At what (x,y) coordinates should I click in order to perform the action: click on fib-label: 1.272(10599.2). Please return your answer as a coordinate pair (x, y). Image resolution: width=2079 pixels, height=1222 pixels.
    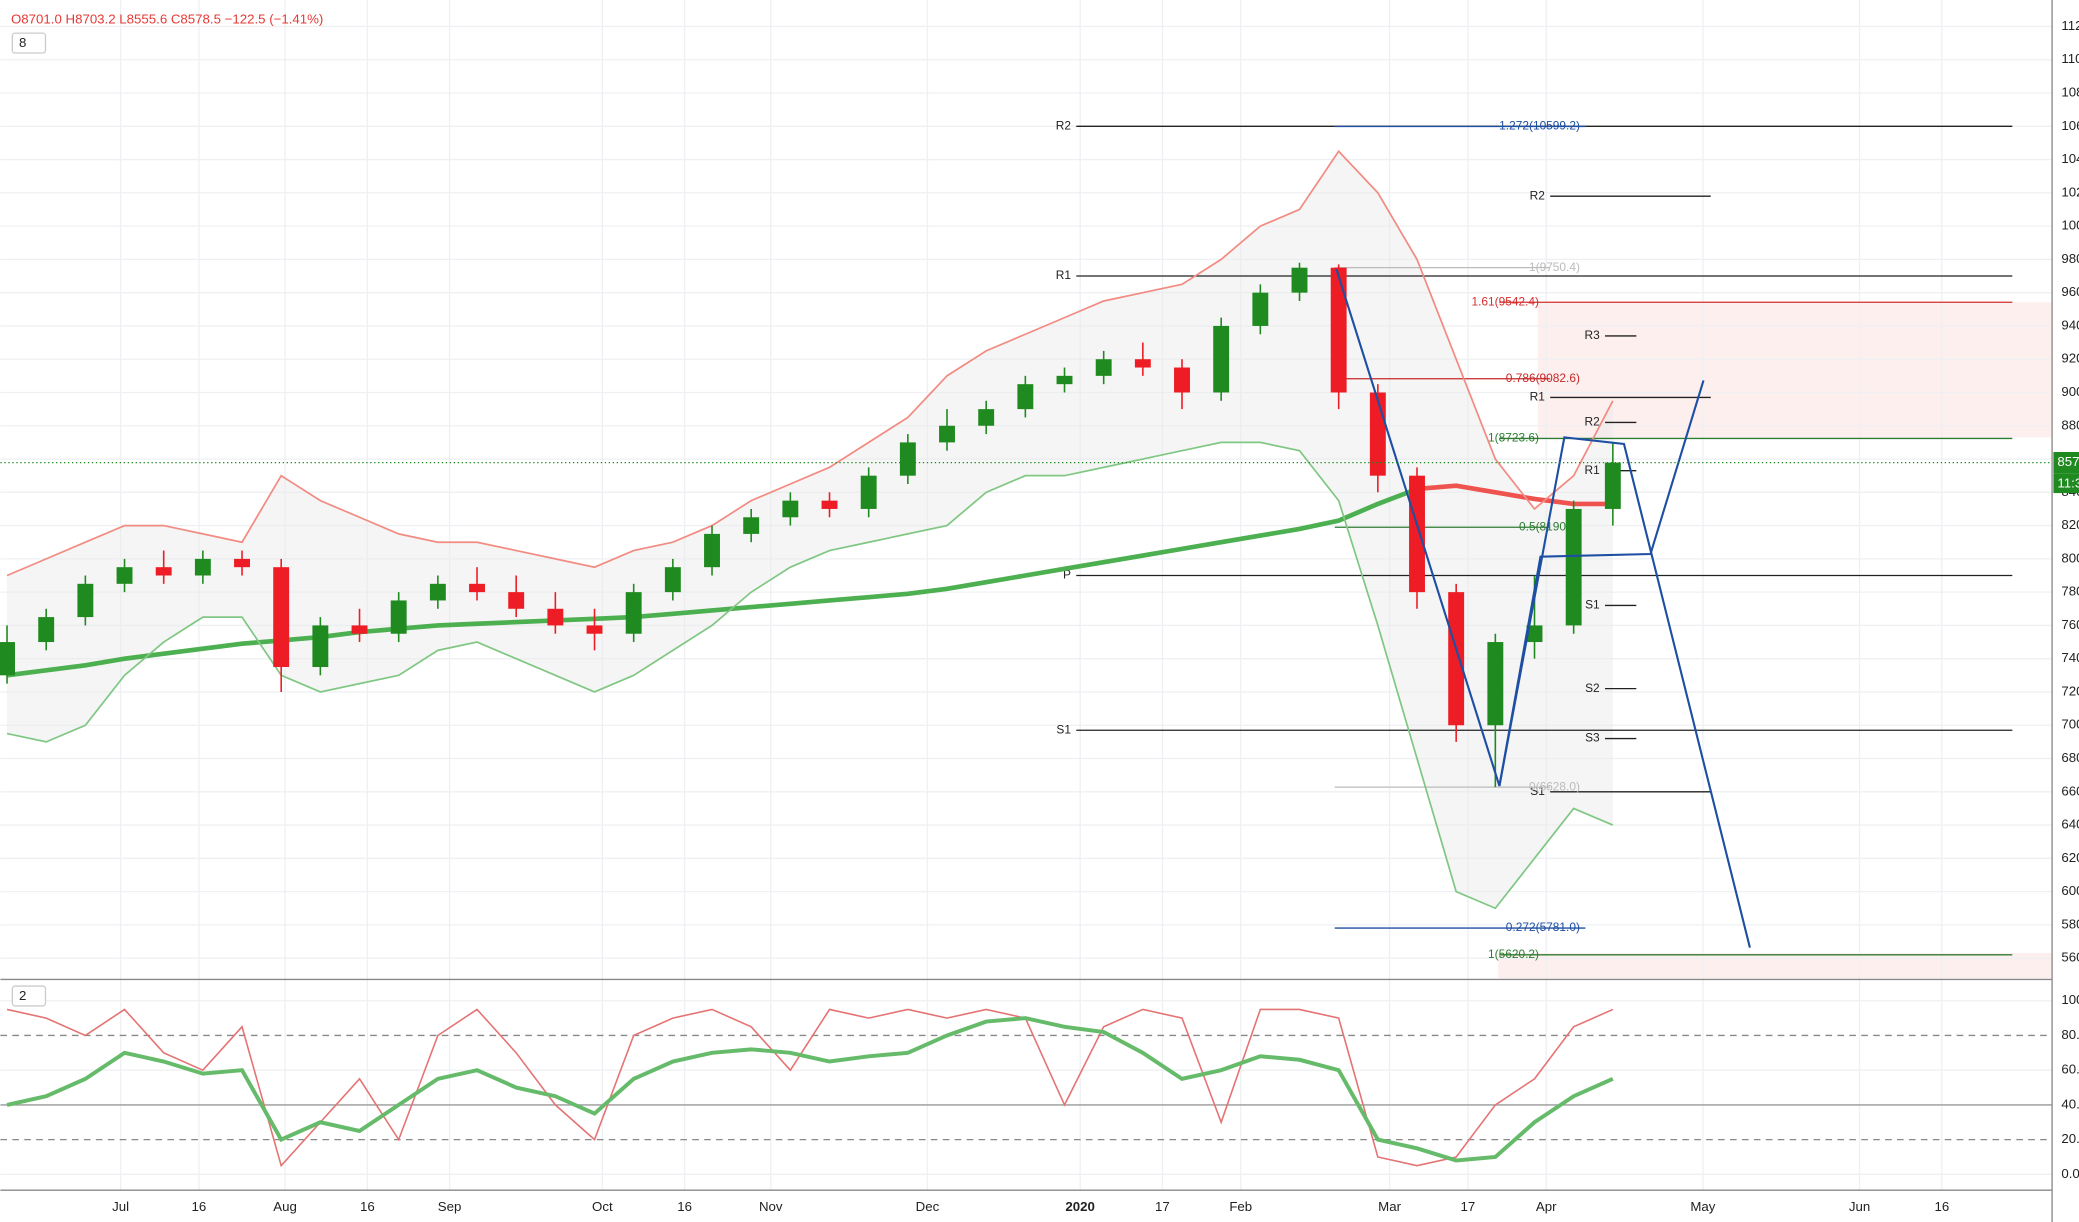
    Looking at the image, I should click on (1539, 126).